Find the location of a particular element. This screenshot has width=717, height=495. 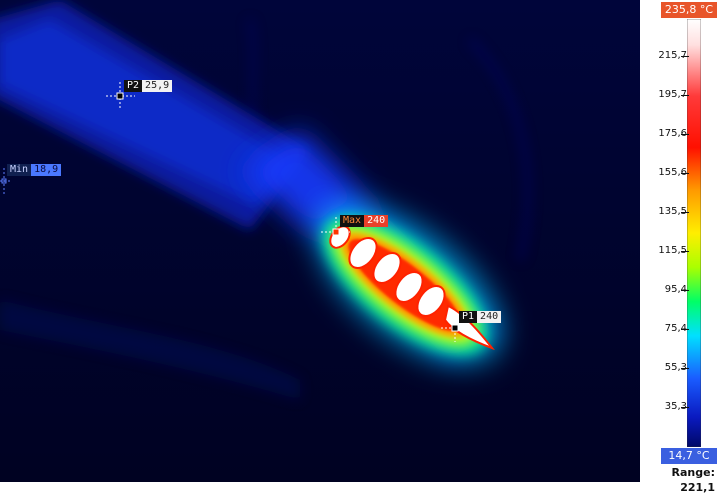

max-label: Max 240 is located at coordinates (364, 221).